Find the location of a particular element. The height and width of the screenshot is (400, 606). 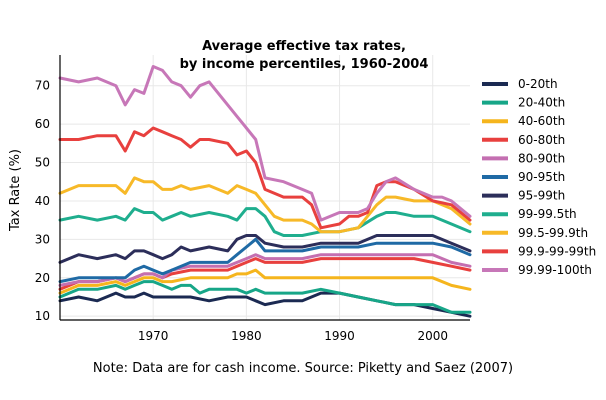

legend-label: 80-90th is located at coordinates (541, 158).